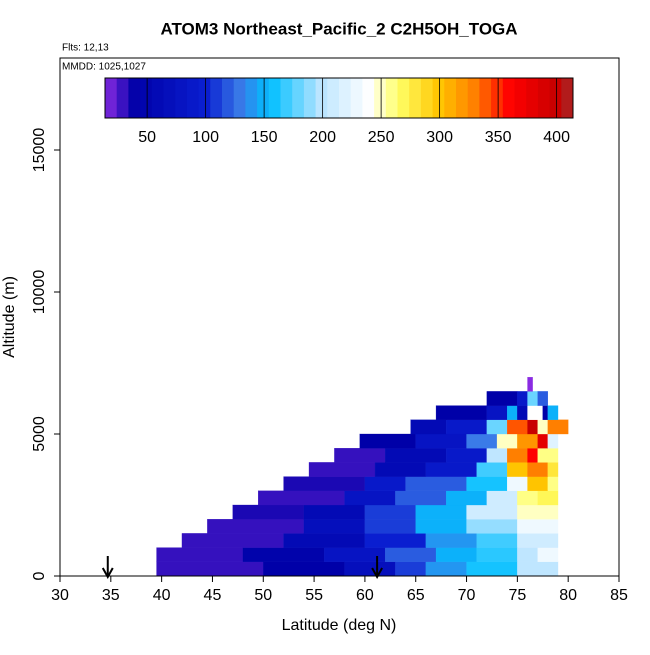 The height and width of the screenshot is (655, 650). Describe the element at coordinates (439, 137) in the screenshot. I see `colorbar-tick-label: 300` at that location.